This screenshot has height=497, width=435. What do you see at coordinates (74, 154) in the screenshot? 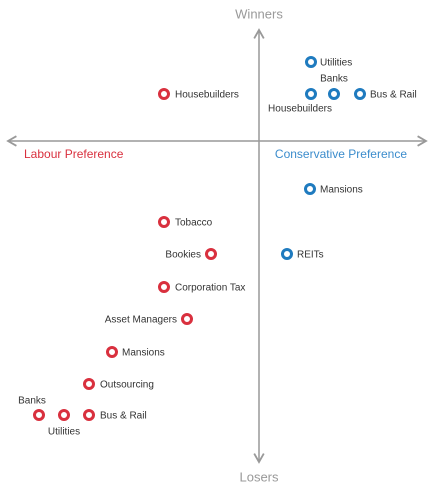
I see `axis-left-label: Labour Preference` at bounding box center [74, 154].